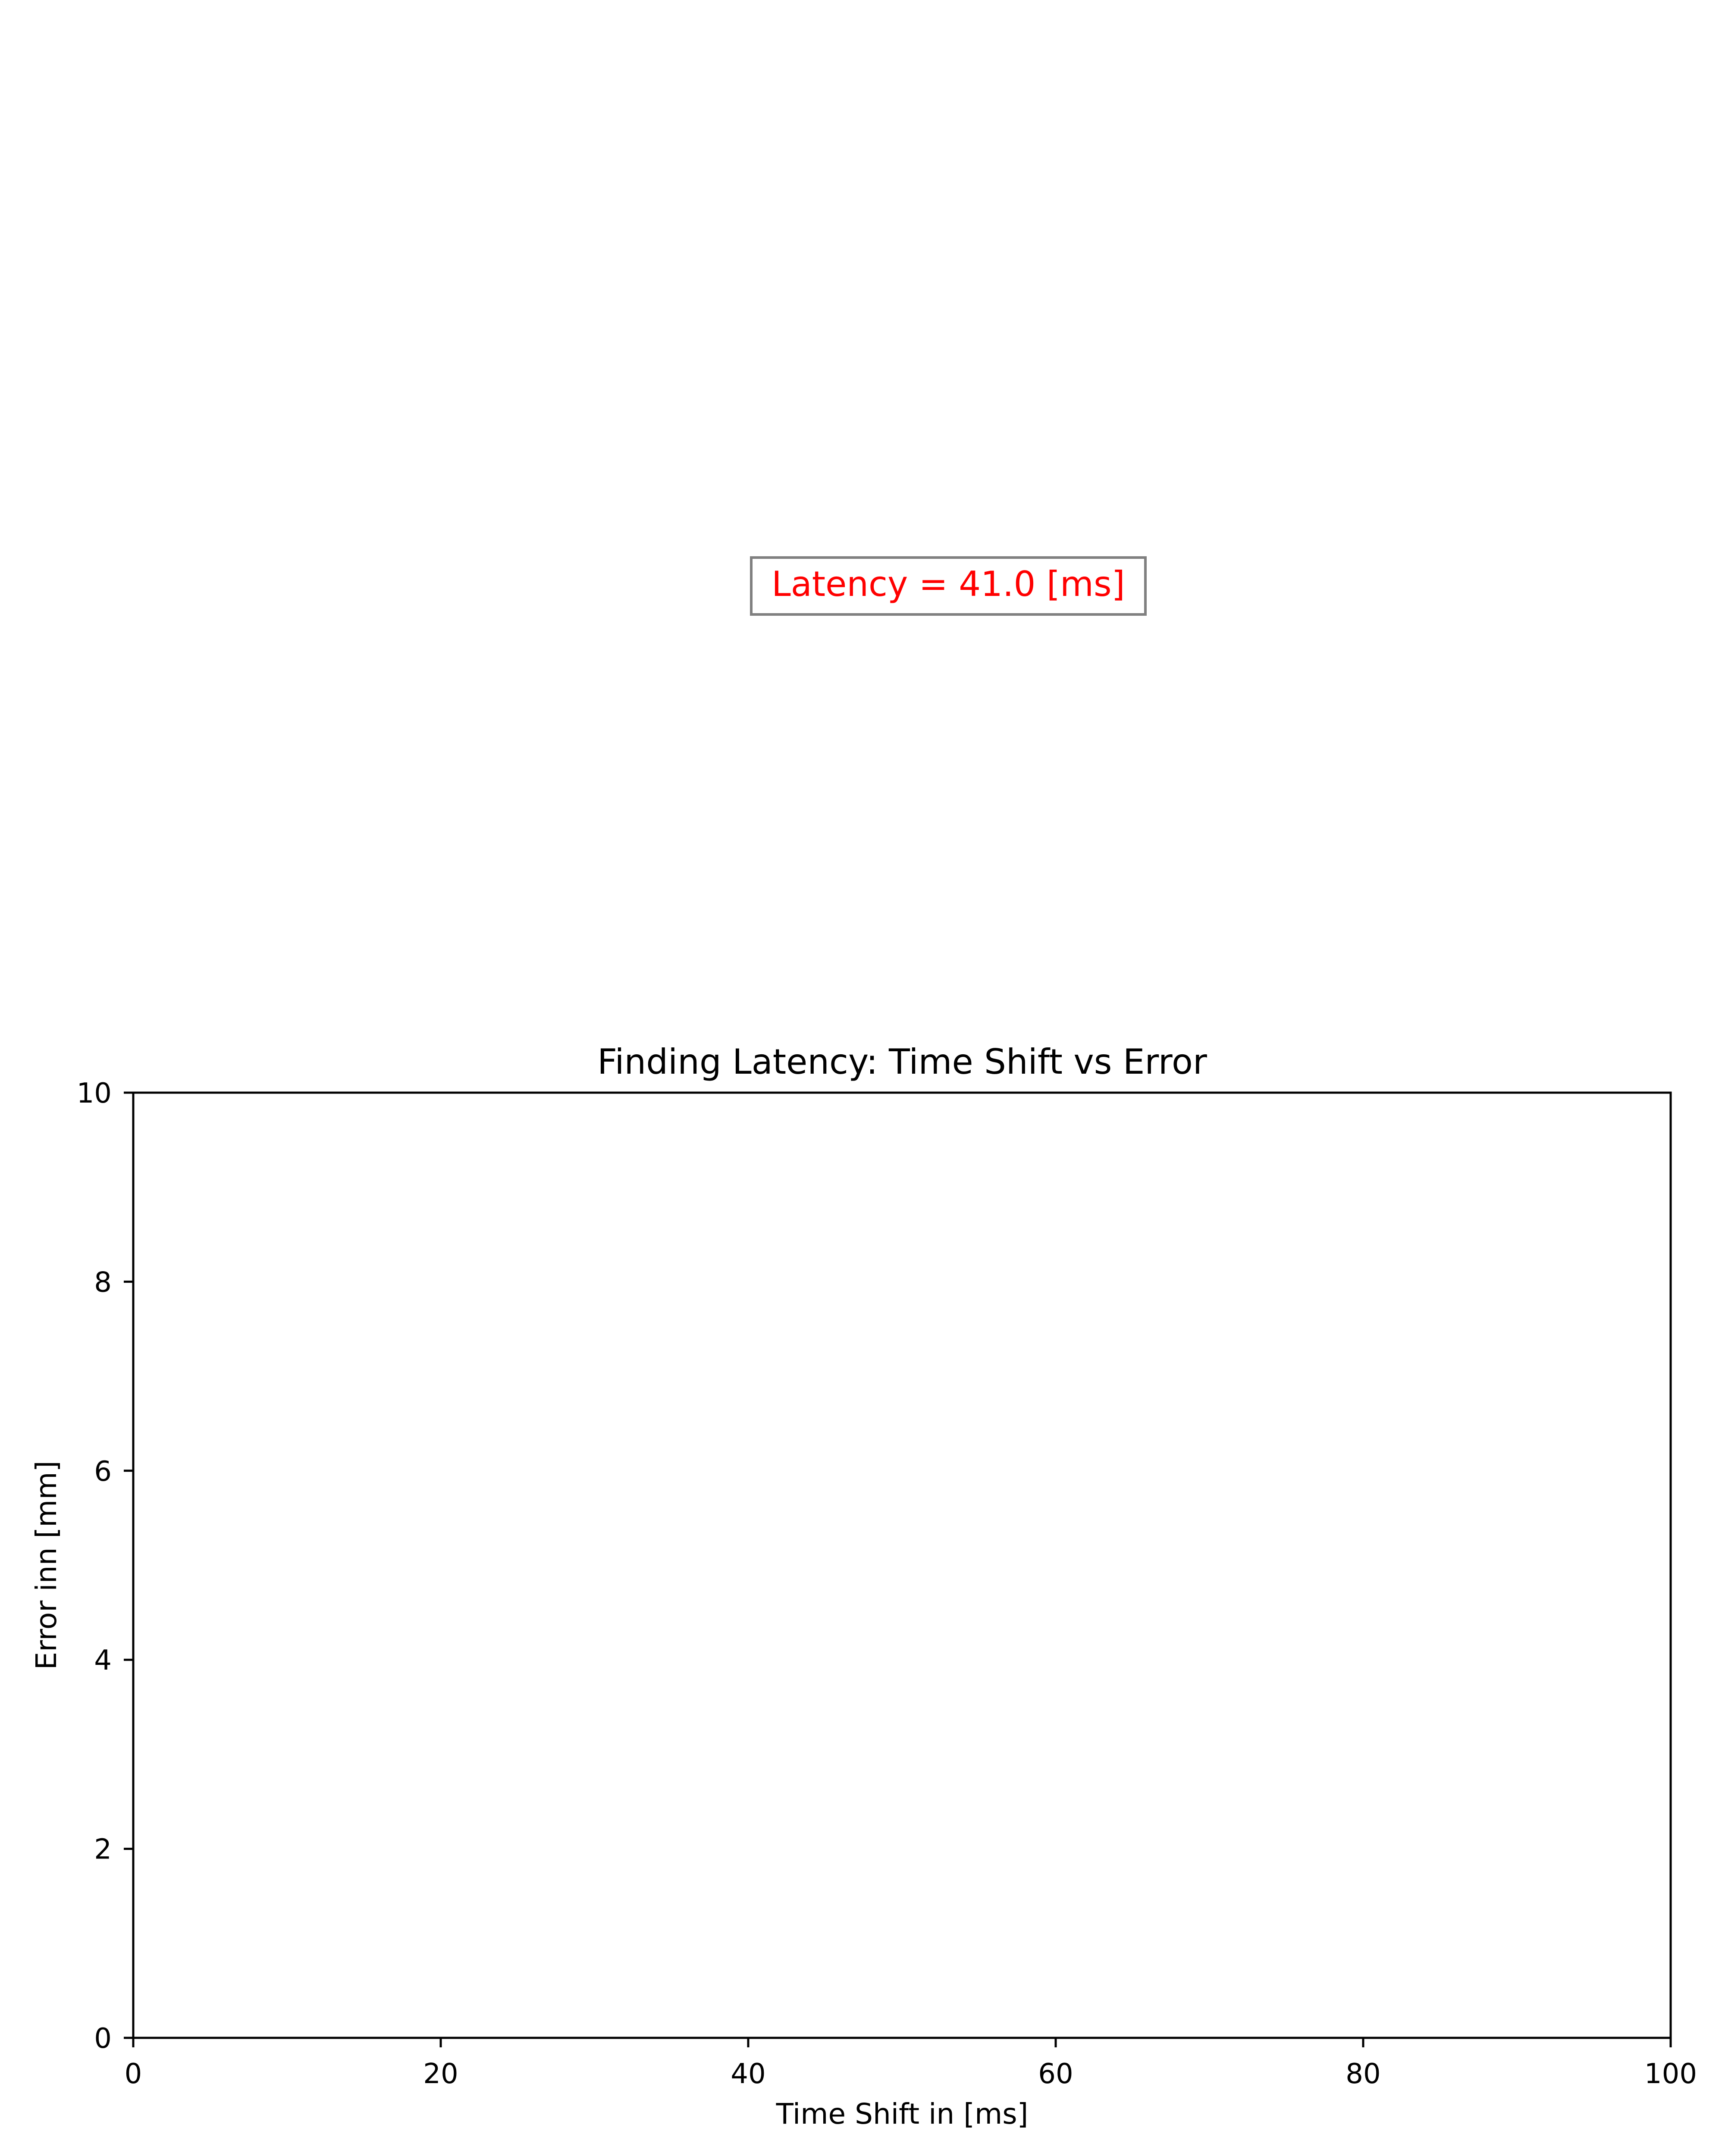 The width and height of the screenshot is (1725, 2156). I want to click on x-tick-label: 20, so click(441, 2074).